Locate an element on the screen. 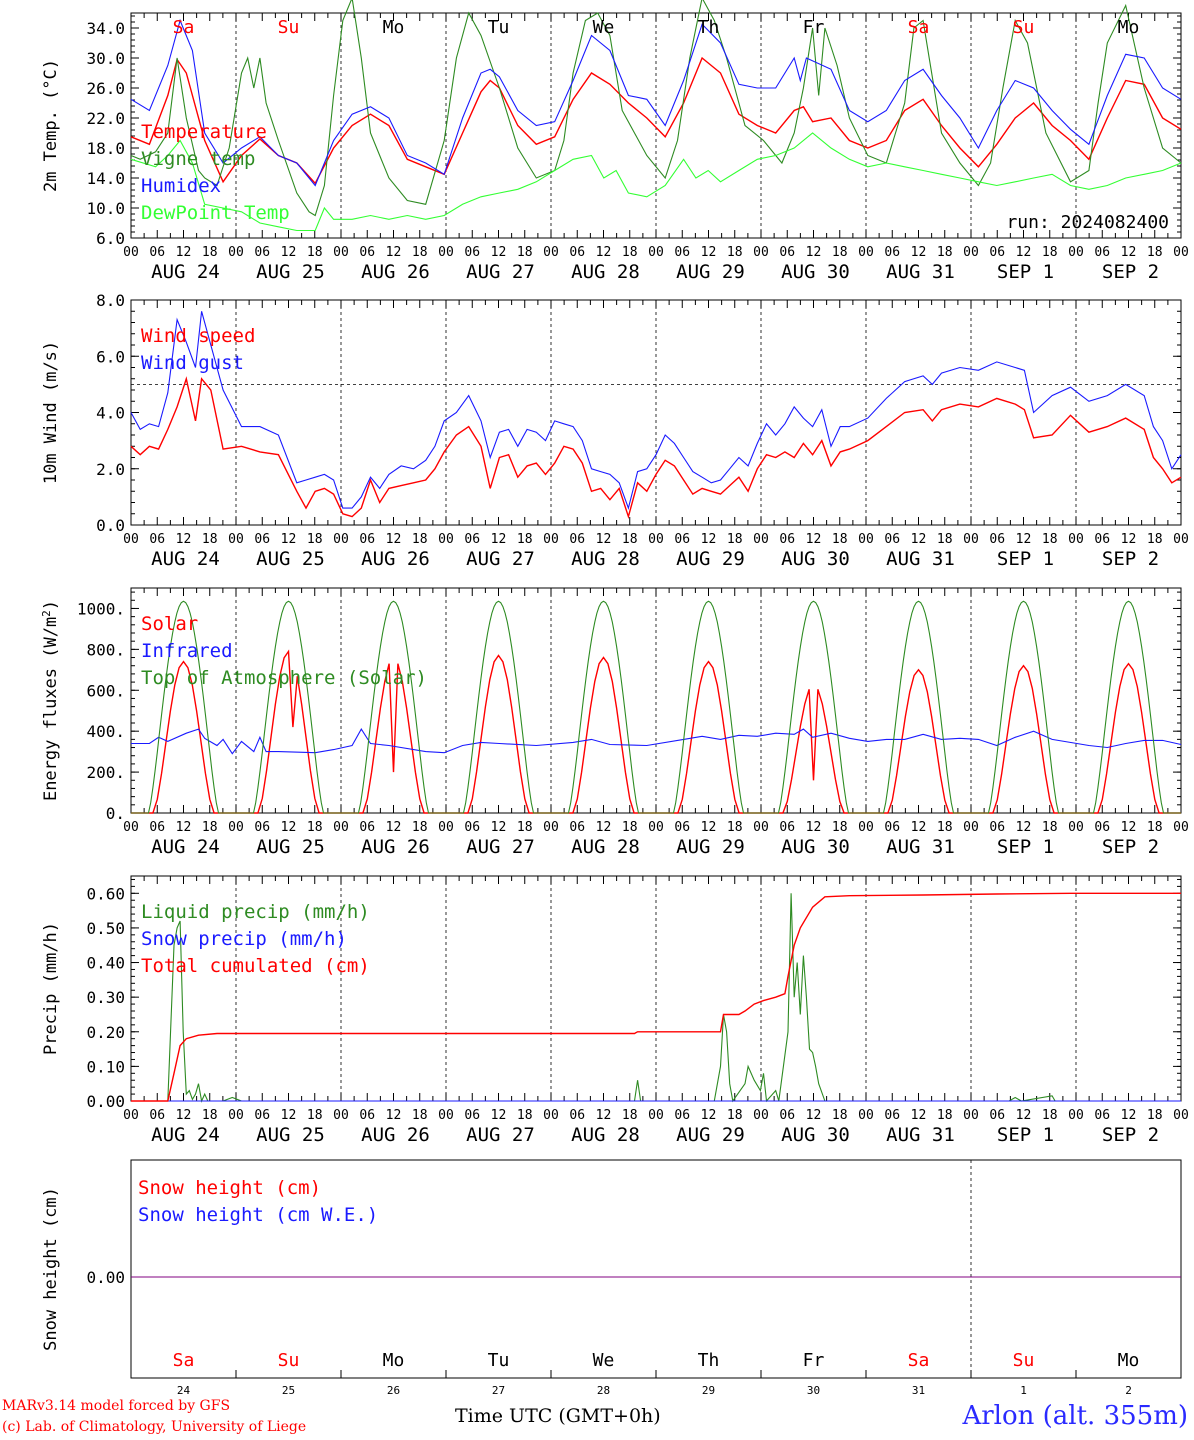 This screenshot has height=1440, width=1194. run-annotation: run: 2024082400 is located at coordinates (1087, 222).